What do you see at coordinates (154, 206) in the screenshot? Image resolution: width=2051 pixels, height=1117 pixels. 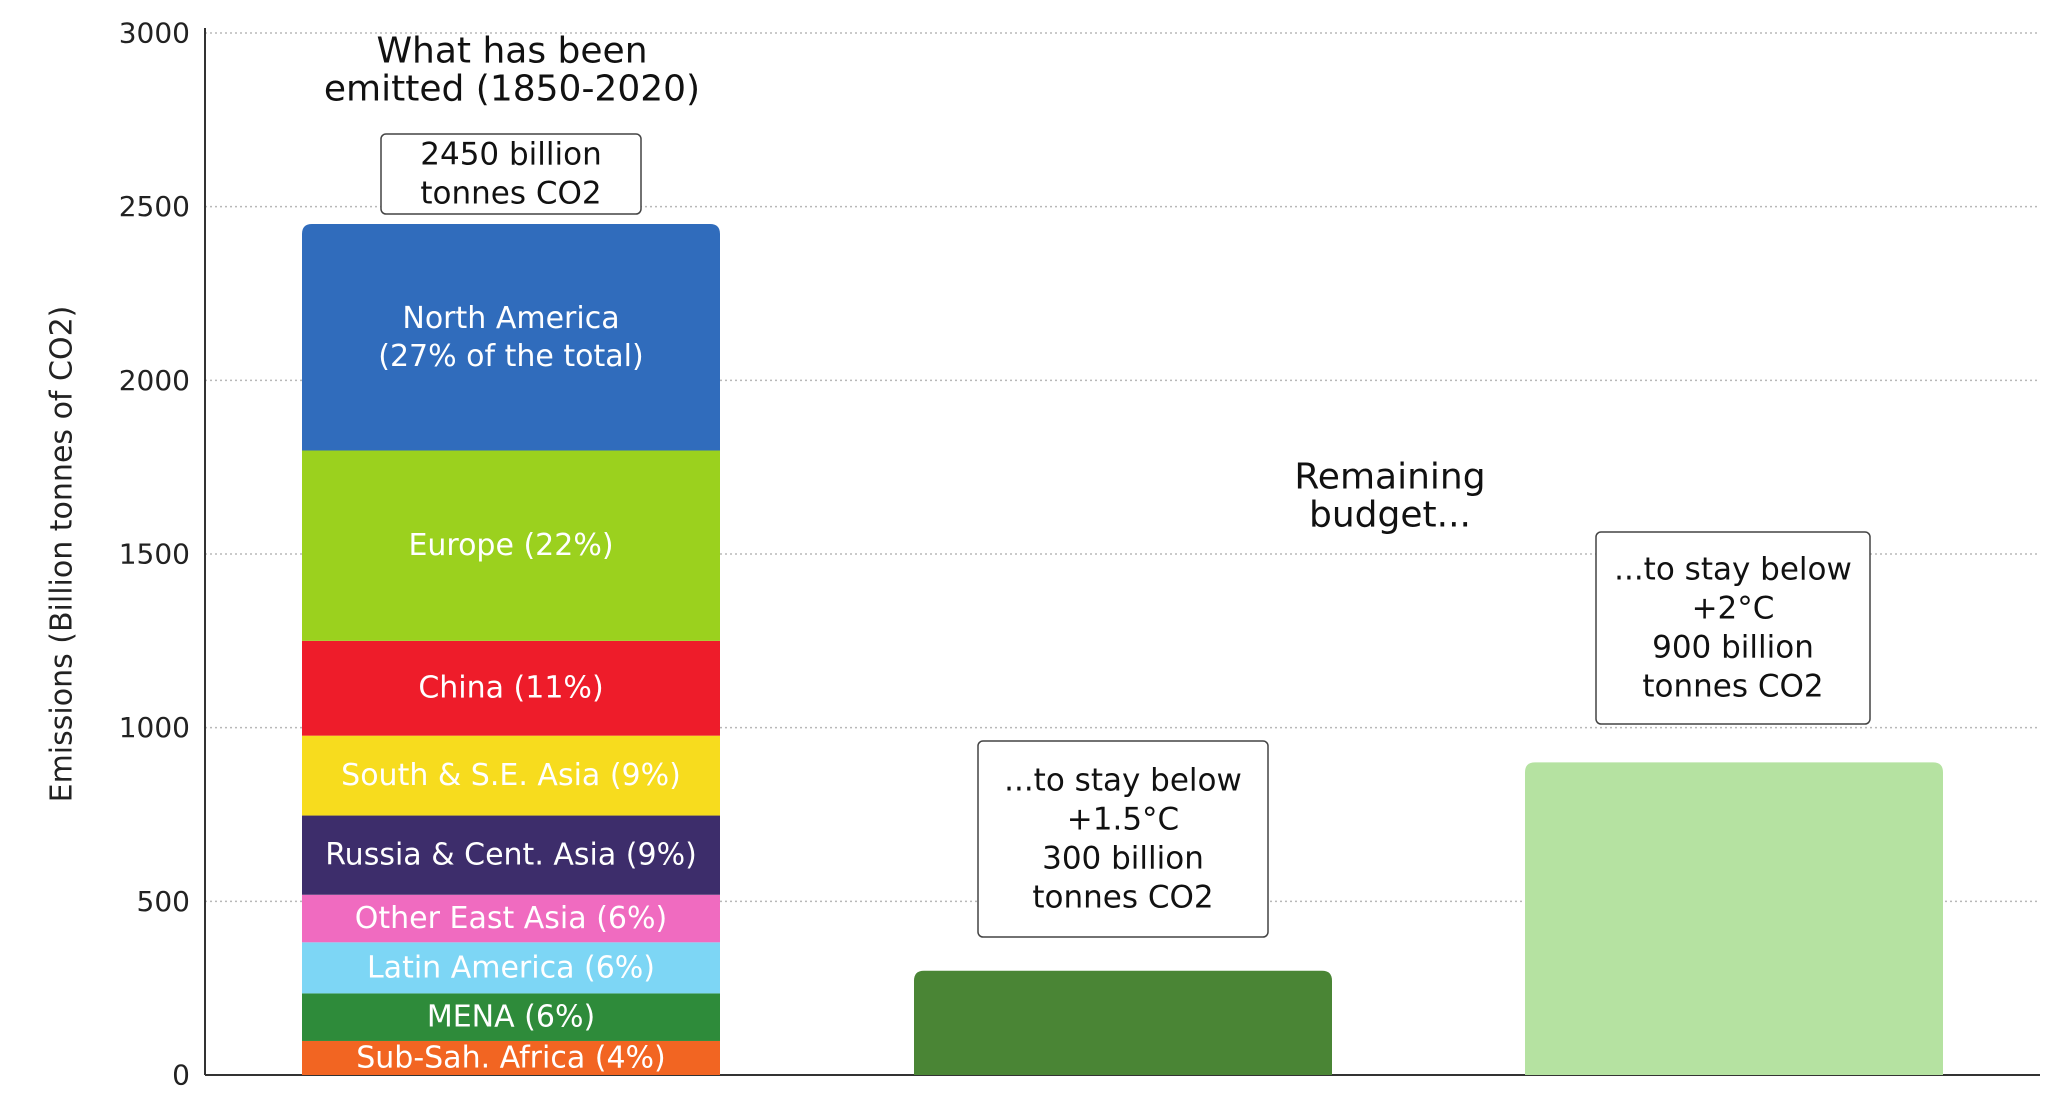 I see `y-tick-label: 2500` at bounding box center [154, 206].